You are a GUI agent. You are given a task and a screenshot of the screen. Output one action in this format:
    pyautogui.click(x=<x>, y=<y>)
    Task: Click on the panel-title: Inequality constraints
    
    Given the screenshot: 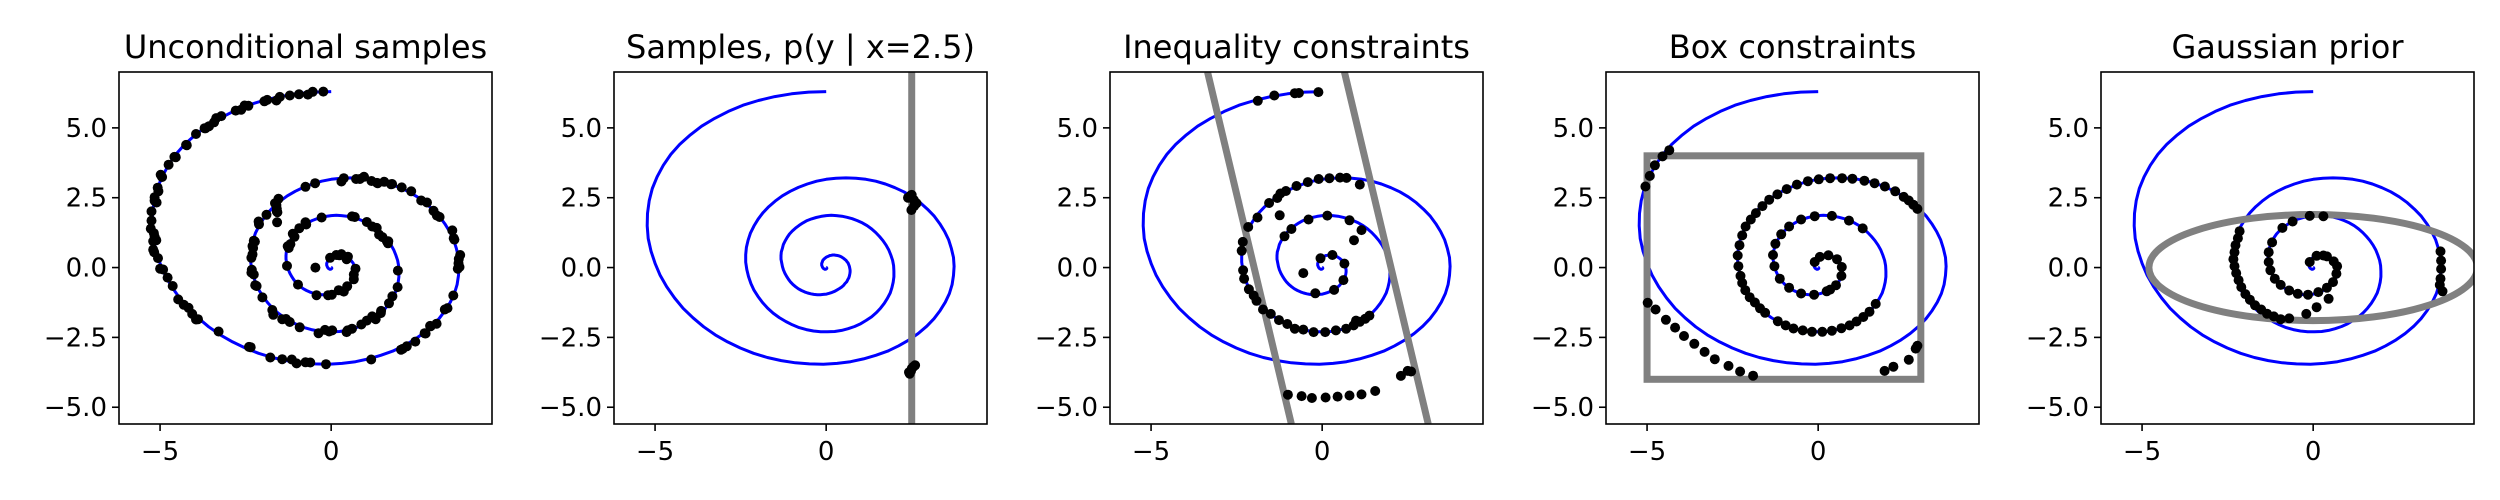 What is the action you would take?
    pyautogui.click(x=1296, y=47)
    